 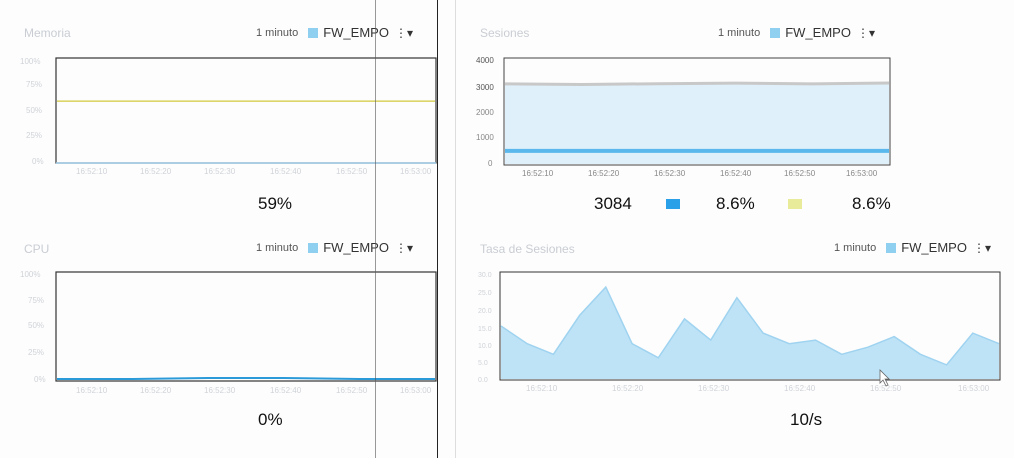 What do you see at coordinates (485, 137) in the screenshot?
I see `y-tick-label: 1000` at bounding box center [485, 137].